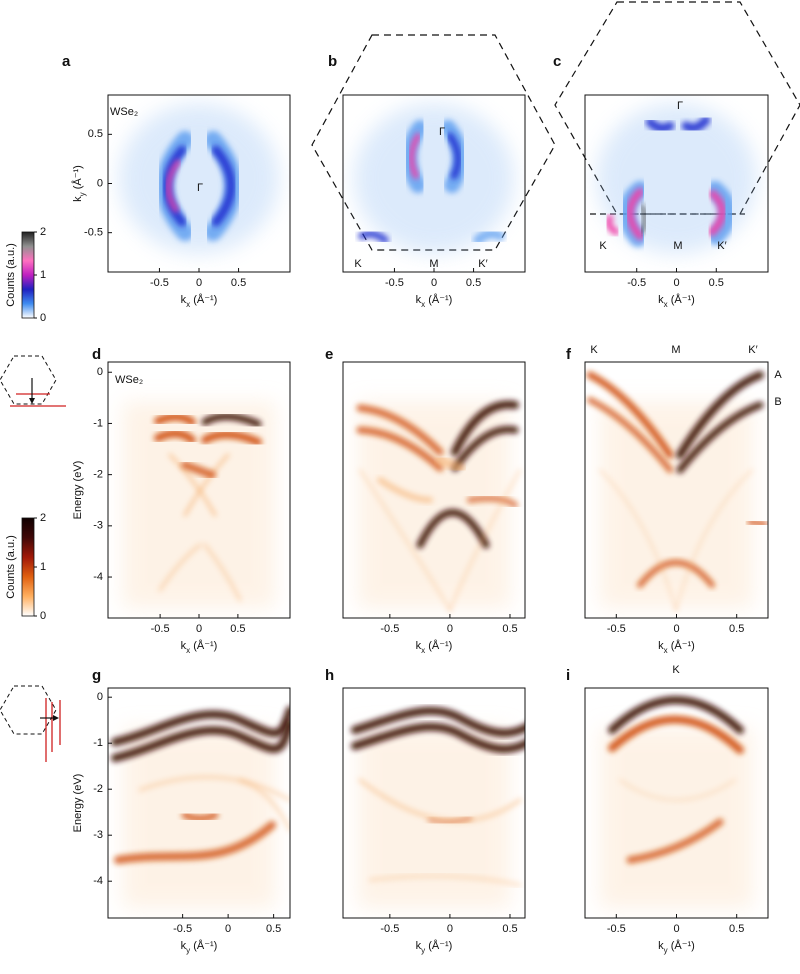 This screenshot has width=800, height=974. What do you see at coordinates (442, 132) in the screenshot?
I see `annotation: Γ` at bounding box center [442, 132].